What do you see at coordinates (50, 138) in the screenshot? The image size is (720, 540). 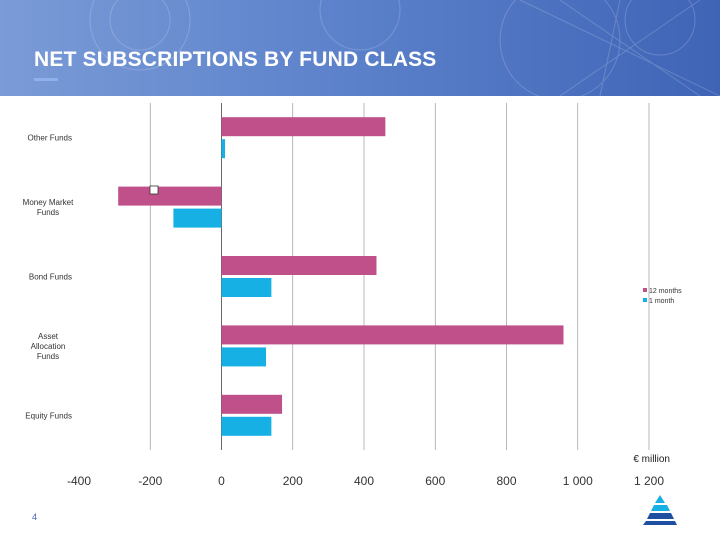 I see `category-label: Other Funds` at bounding box center [50, 138].